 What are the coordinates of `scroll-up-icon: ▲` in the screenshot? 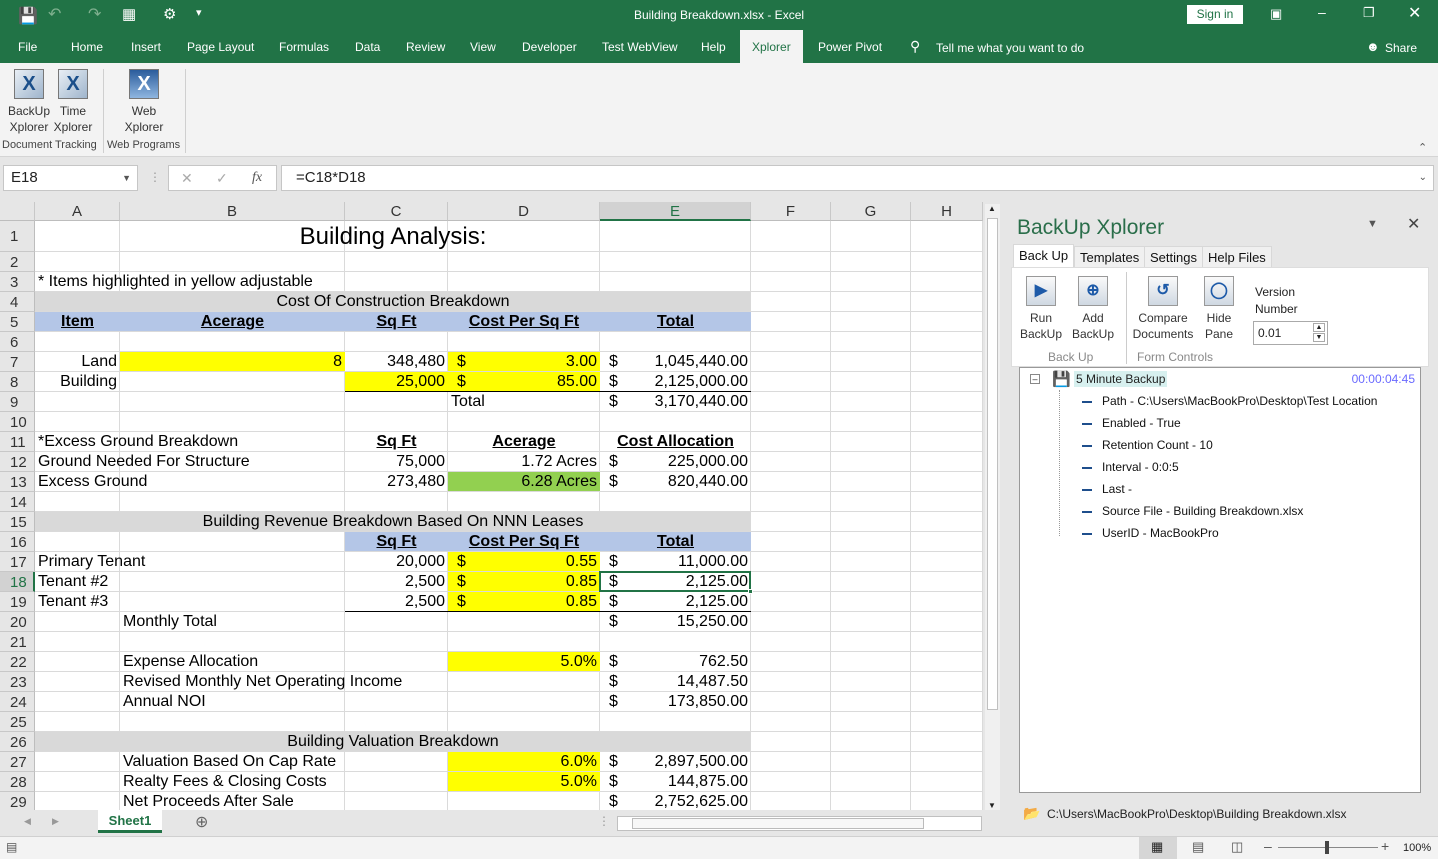 It's located at (992, 208).